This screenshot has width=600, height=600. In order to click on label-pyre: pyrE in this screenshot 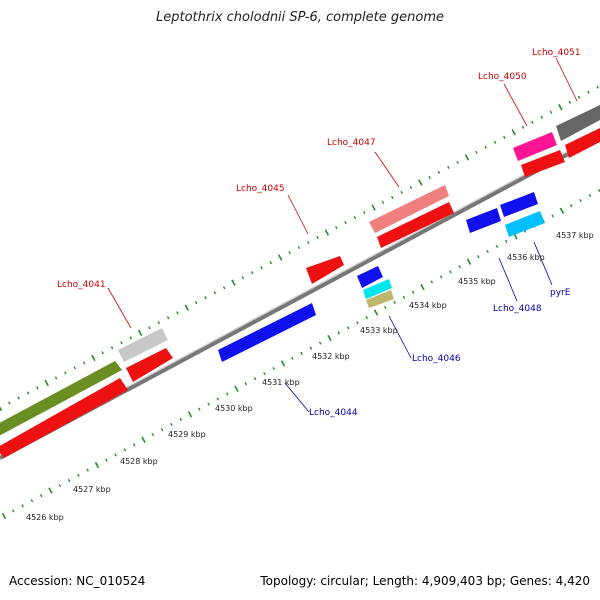, I will do `click(560, 293)`.